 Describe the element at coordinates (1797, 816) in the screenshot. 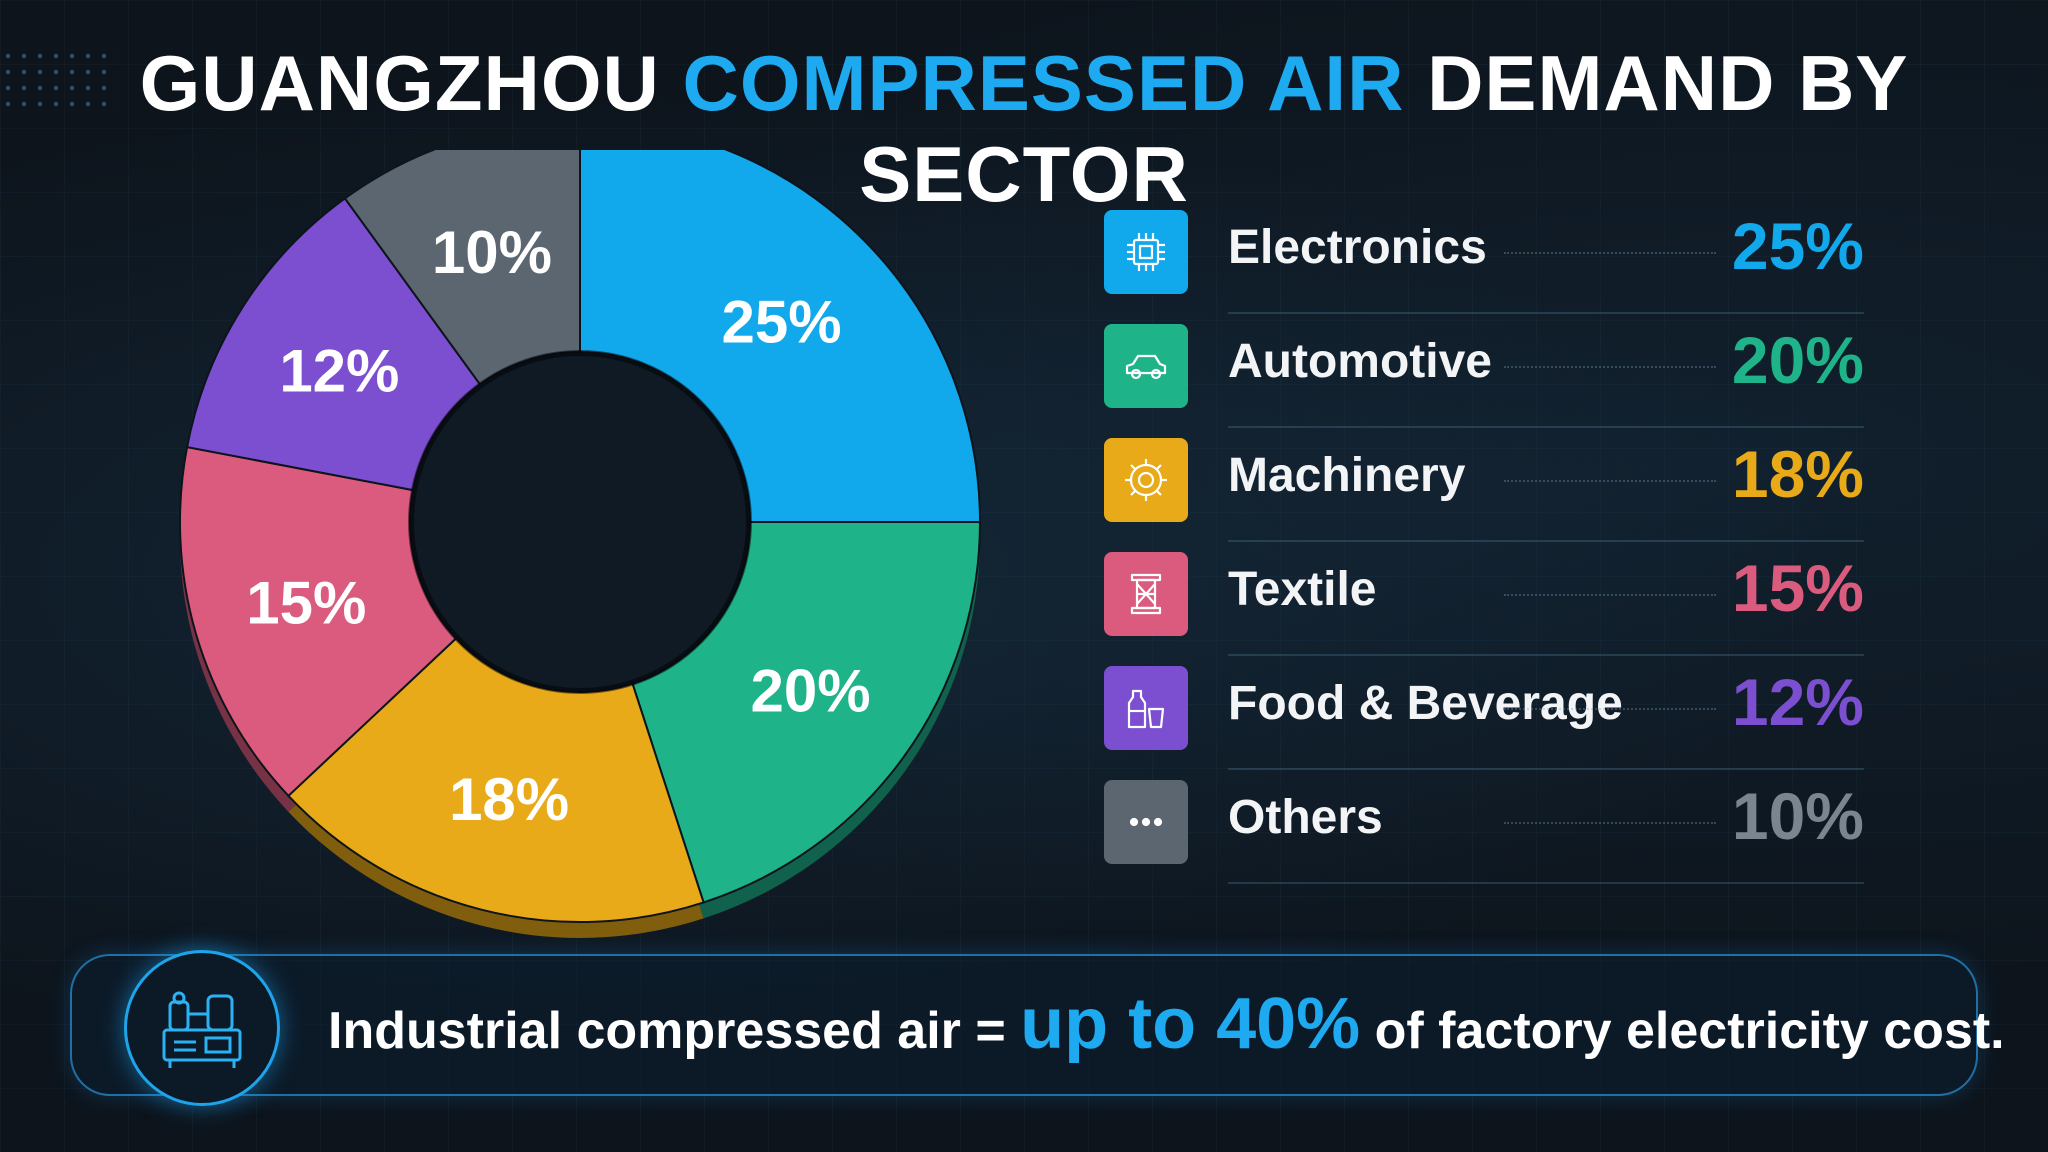

I see `legend-value-others: 10%` at that location.